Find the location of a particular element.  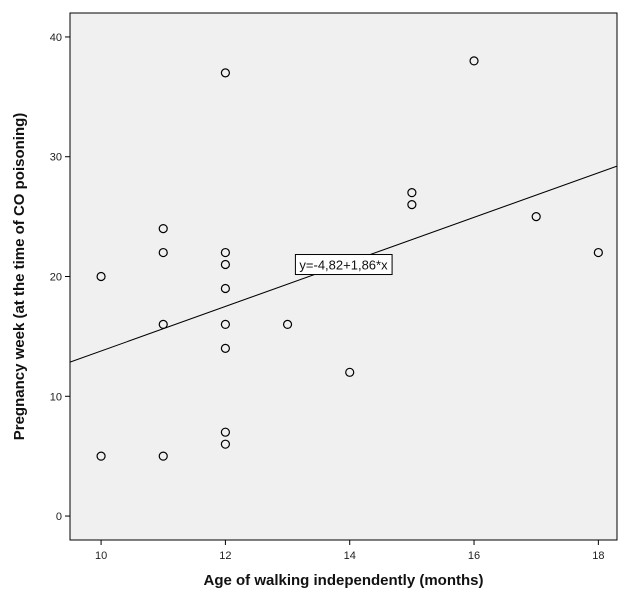

x-tick-label: 18 is located at coordinates (598, 556).